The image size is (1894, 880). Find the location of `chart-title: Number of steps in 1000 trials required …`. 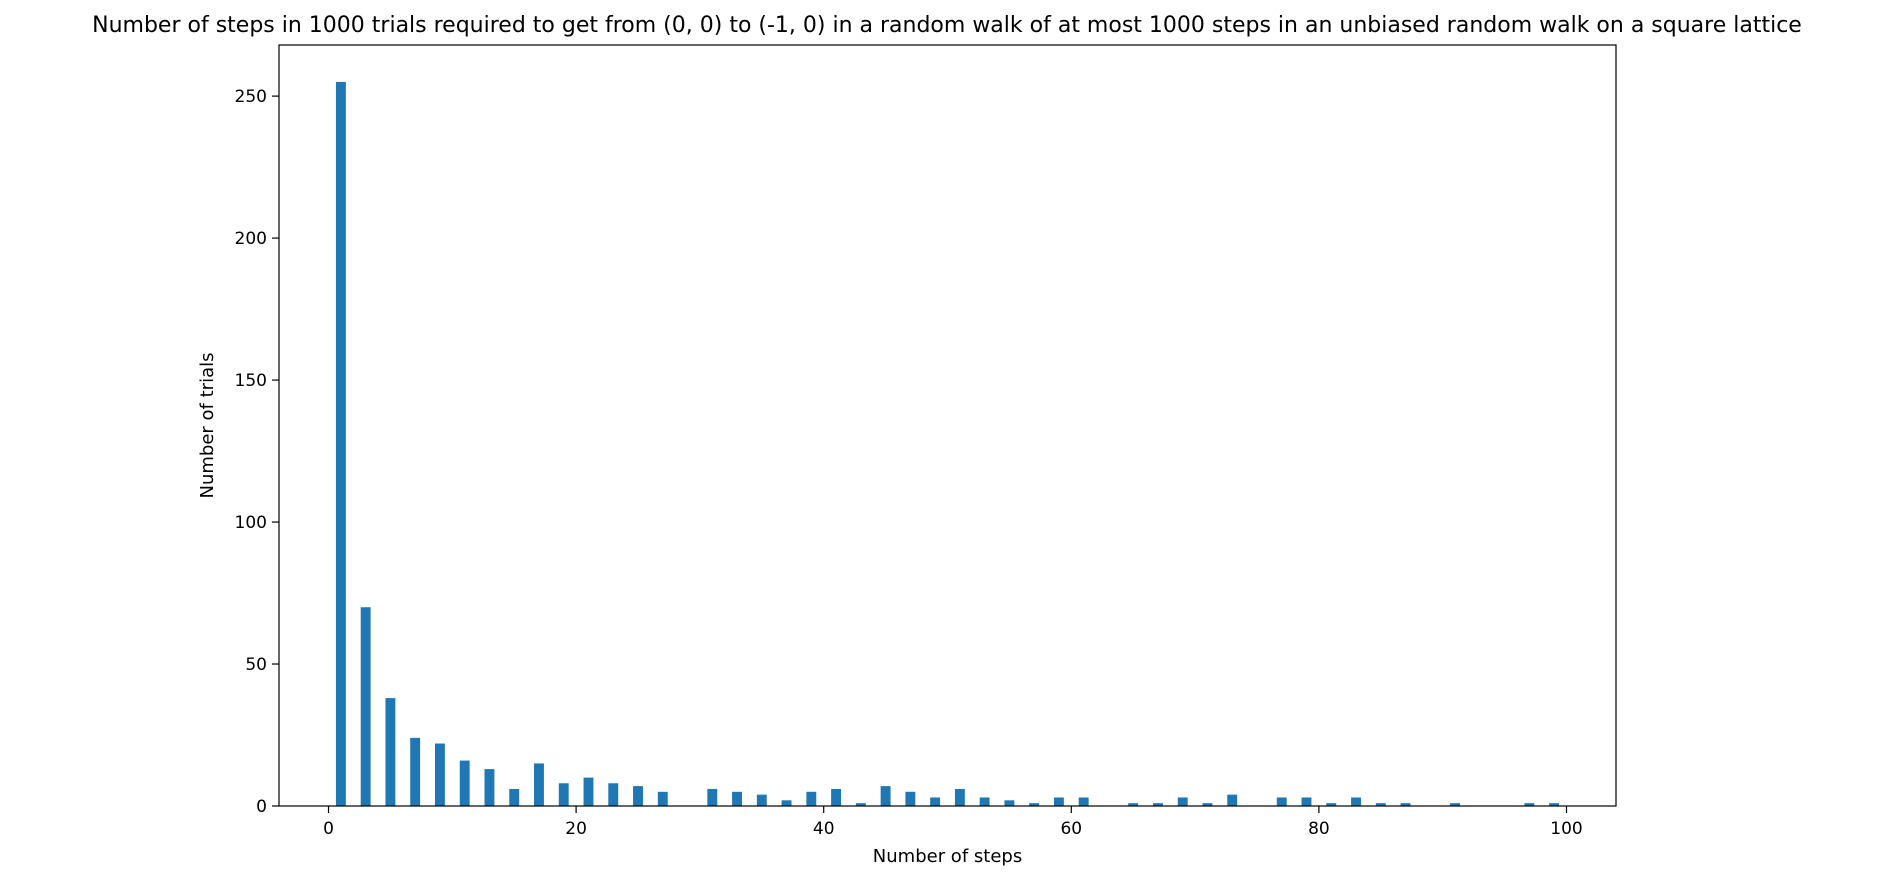

chart-title: Number of steps in 1000 trials required … is located at coordinates (947, 25).